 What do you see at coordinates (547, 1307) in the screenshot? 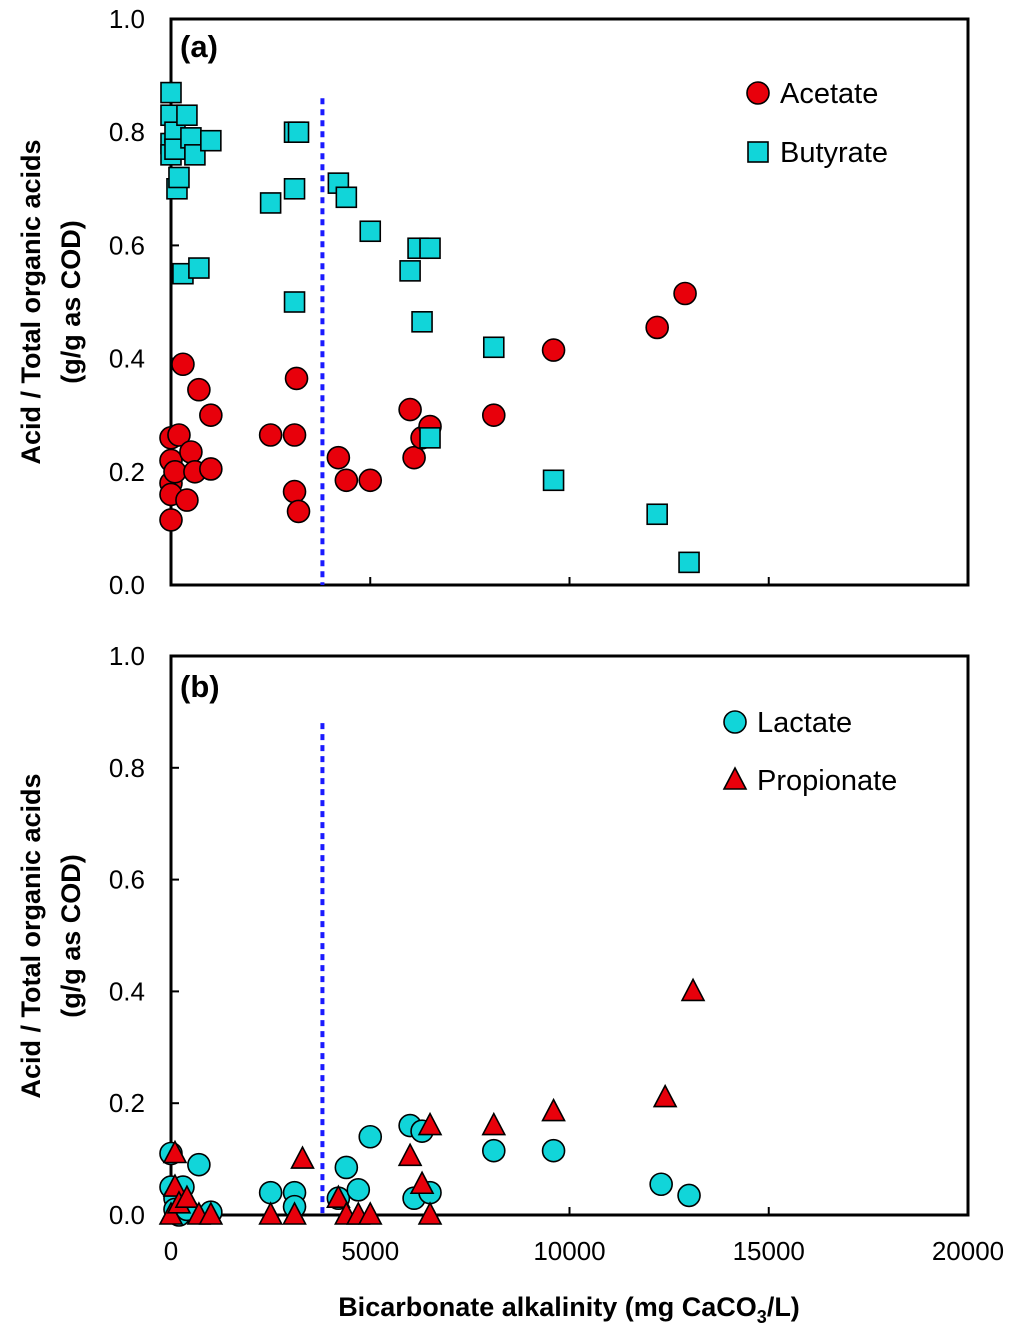
I see `x-axis-title-main: Bicarbonate alkalinity (mg CaCO` at bounding box center [547, 1307].